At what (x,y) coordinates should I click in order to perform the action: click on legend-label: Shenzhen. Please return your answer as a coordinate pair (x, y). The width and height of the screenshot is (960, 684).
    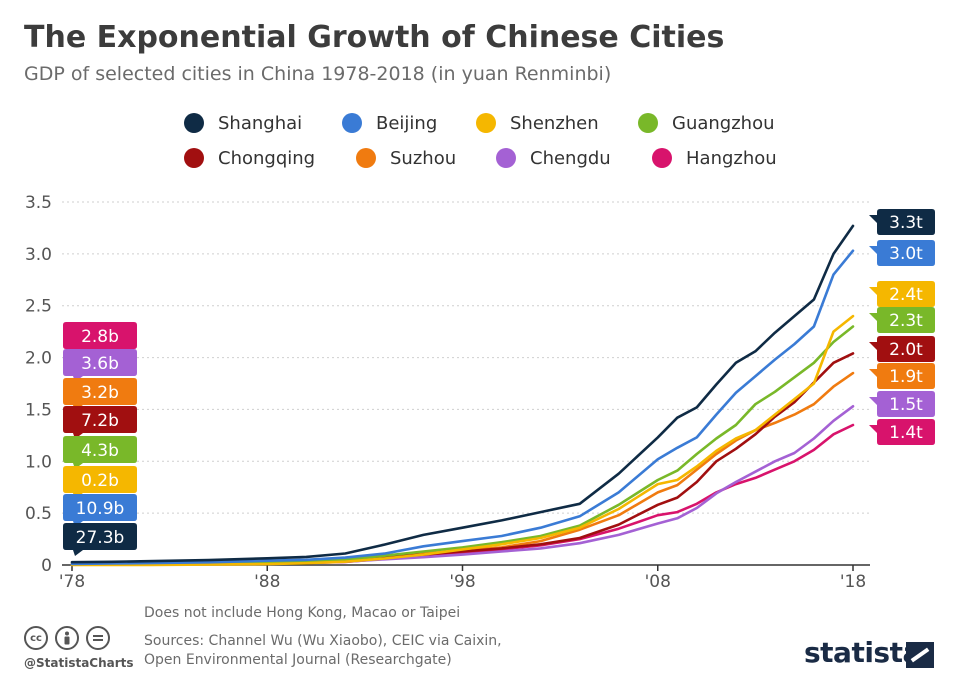
    Looking at the image, I should click on (554, 123).